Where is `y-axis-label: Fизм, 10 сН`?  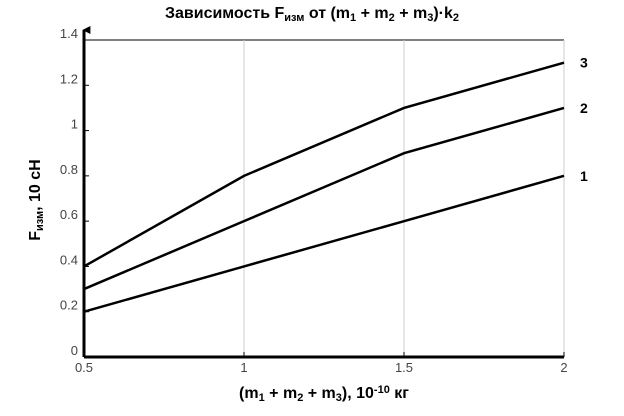
y-axis-label: Fизм, 10 сН is located at coordinates (36, 199).